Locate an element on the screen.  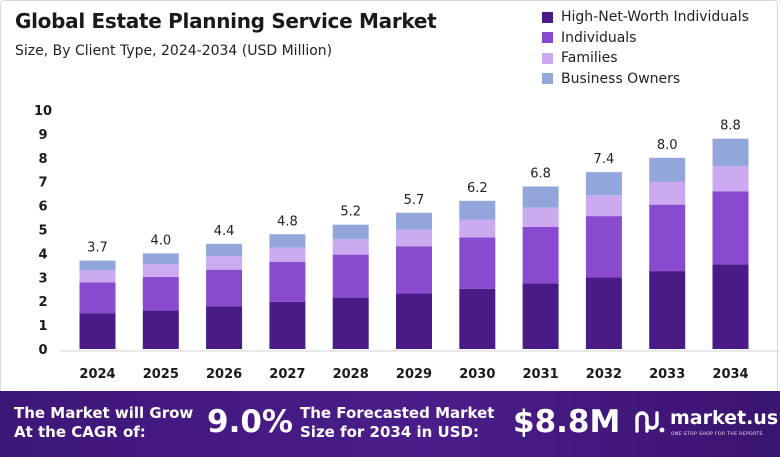
bar-segment-high-net-worth-individuals-2030 is located at coordinates (477, 318).